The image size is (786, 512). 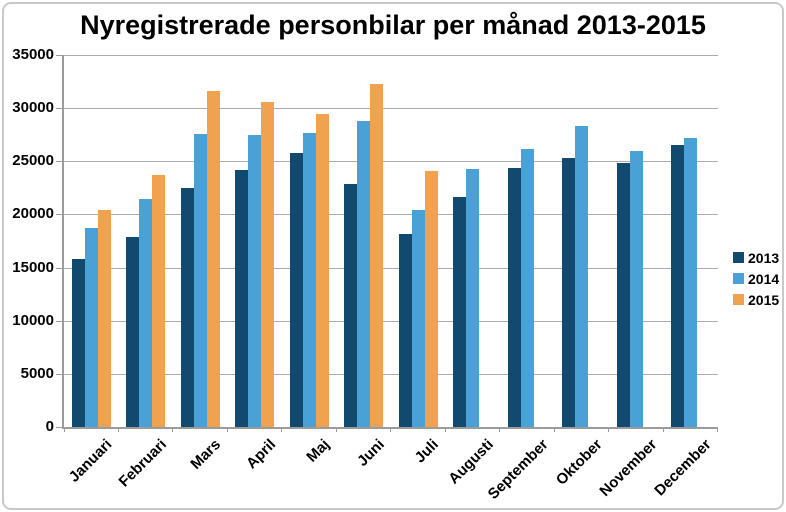 What do you see at coordinates (318, 451) in the screenshot?
I see `x-axis-label-Maj: Maj` at bounding box center [318, 451].